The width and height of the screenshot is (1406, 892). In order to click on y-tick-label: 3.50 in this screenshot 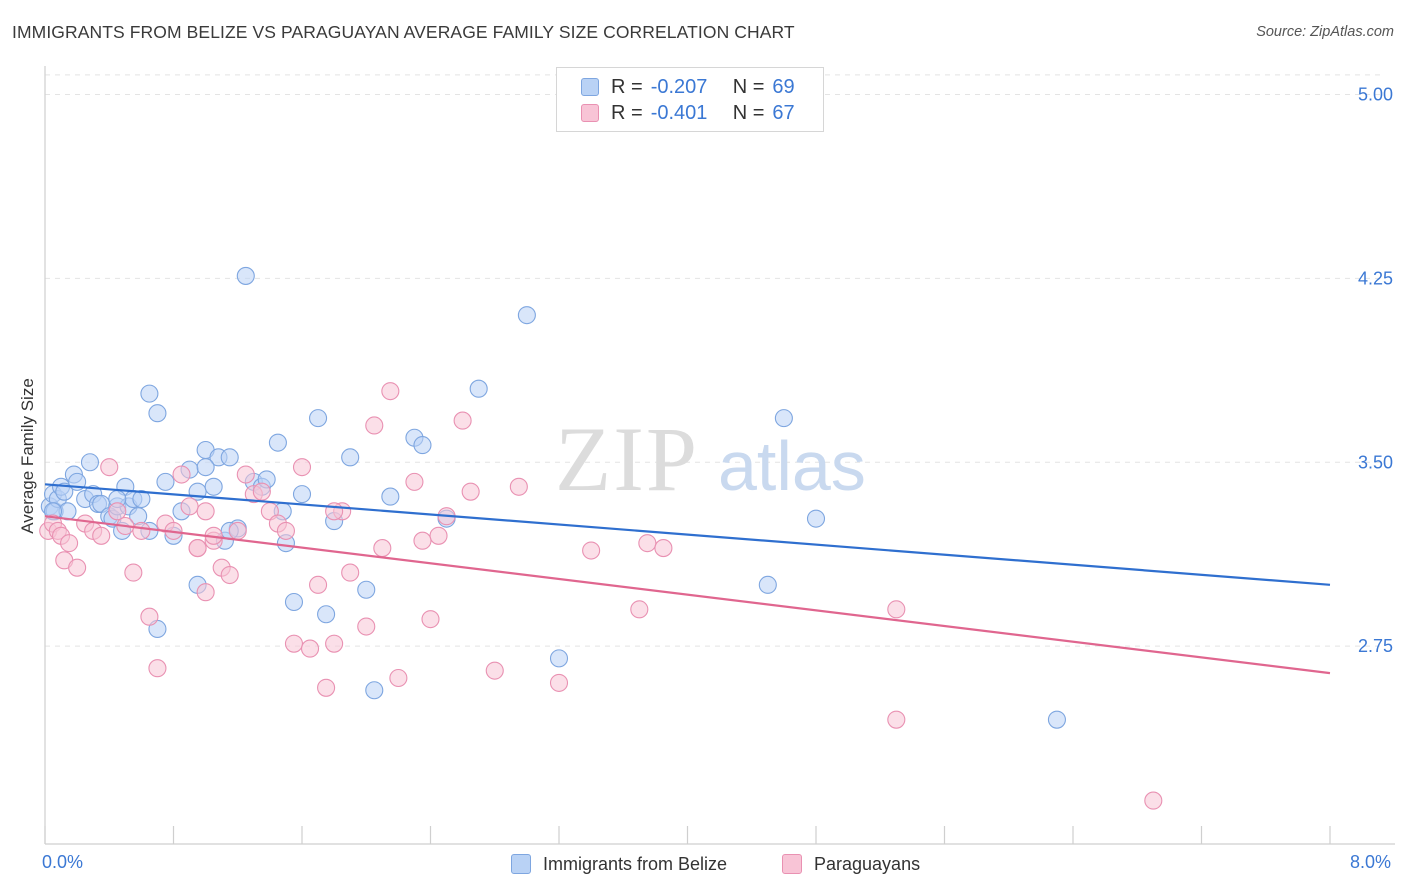, I will do `click(1375, 462)`.